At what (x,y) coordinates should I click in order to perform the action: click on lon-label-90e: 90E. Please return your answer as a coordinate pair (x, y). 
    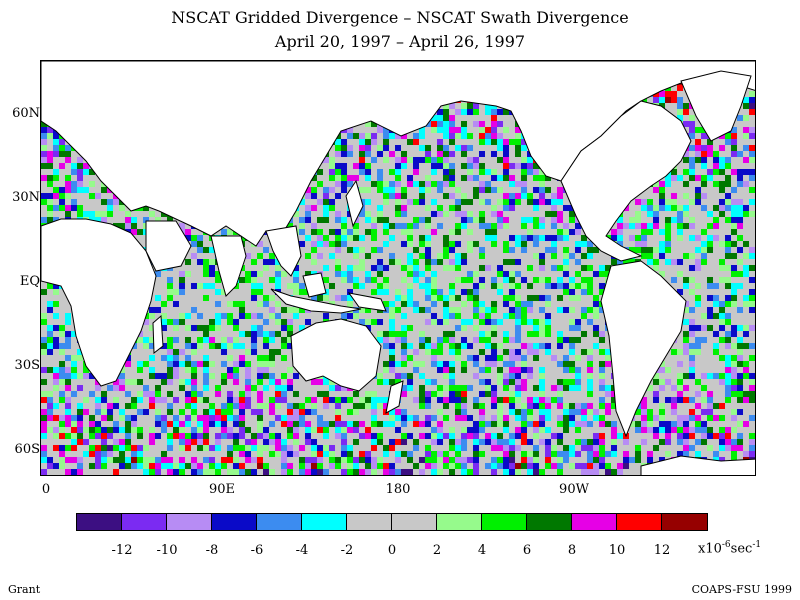
    Looking at the image, I should click on (222, 489).